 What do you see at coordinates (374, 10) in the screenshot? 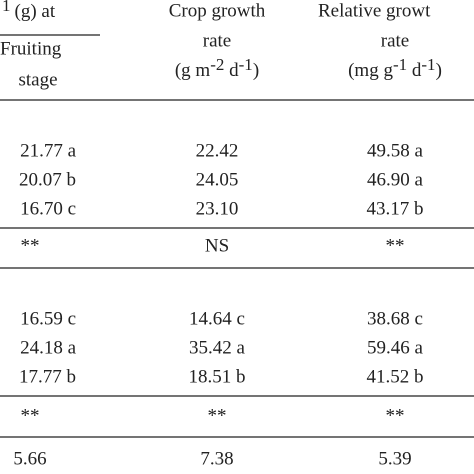
I see `header-text: Relative growt` at bounding box center [374, 10].